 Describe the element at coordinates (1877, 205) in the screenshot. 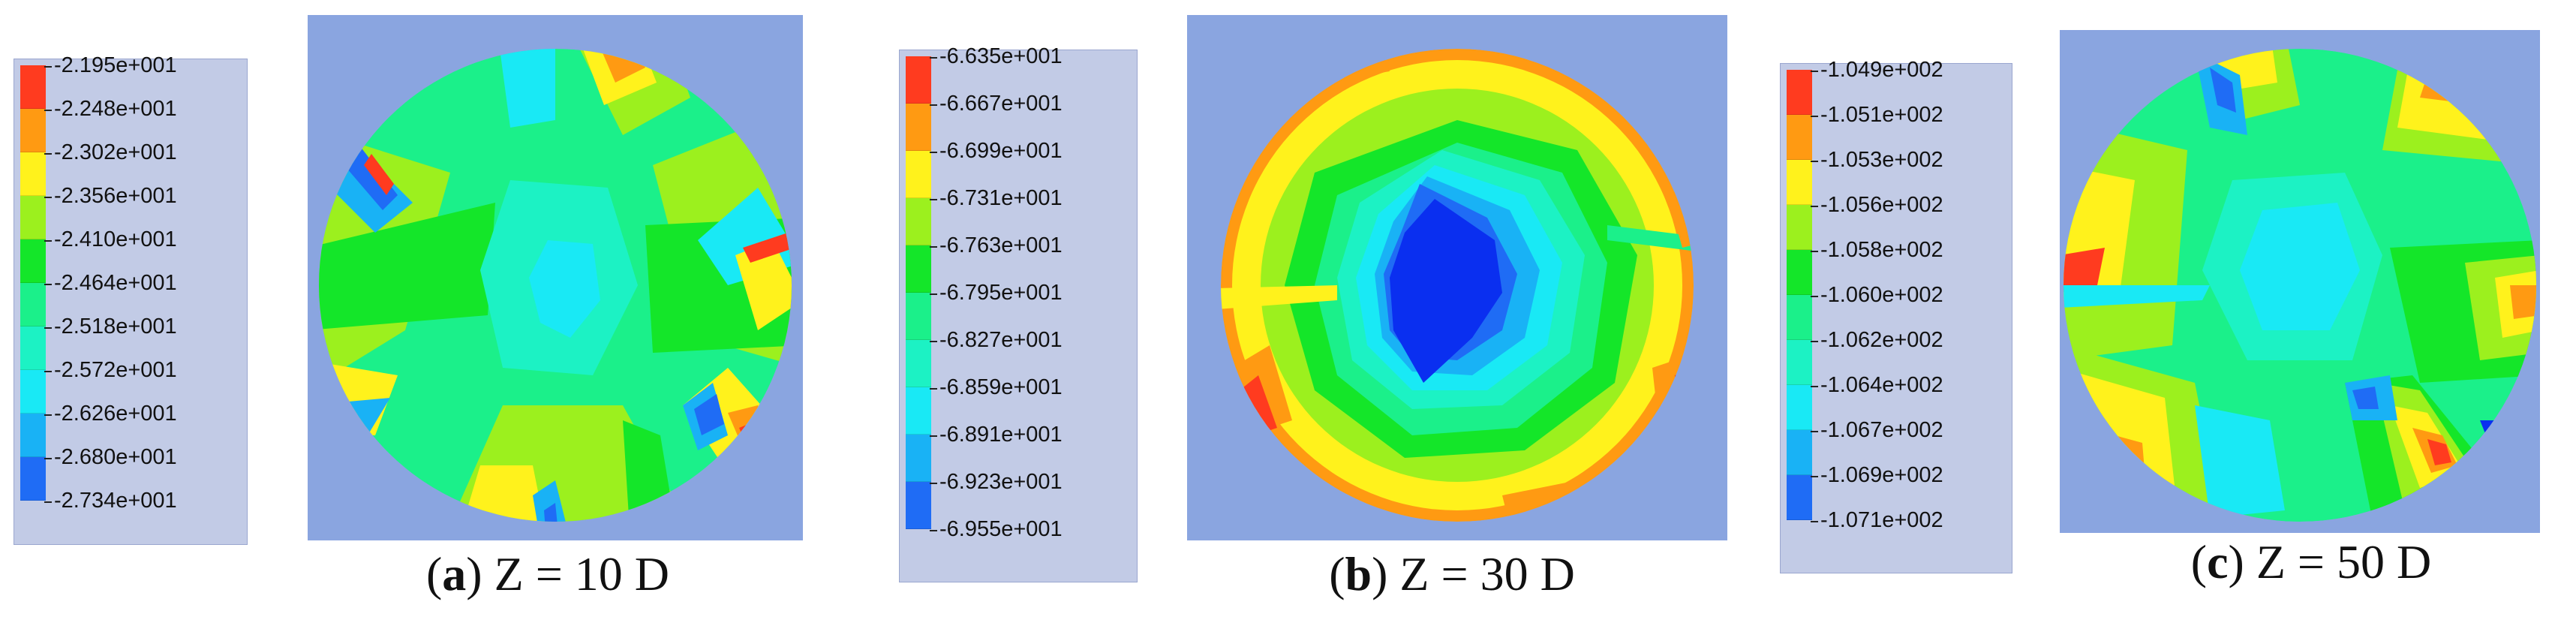

I see `legend-tick-label: -1.056e+002` at that location.